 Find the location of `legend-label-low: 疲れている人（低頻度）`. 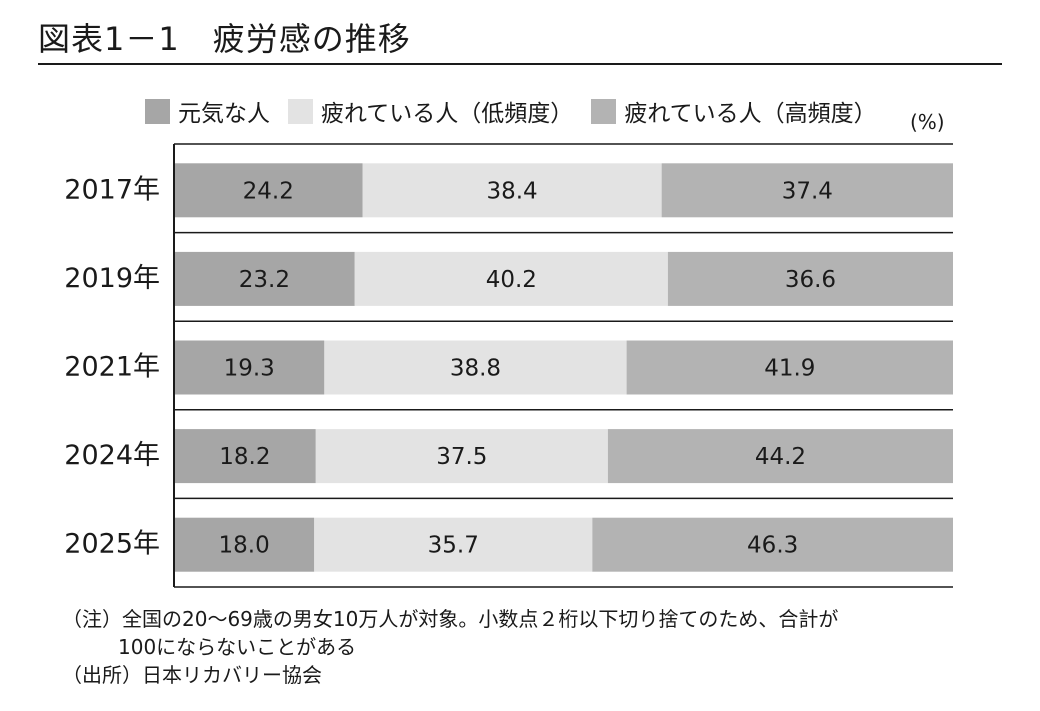

legend-label-low: 疲れている人（低頻度） is located at coordinates (447, 114).